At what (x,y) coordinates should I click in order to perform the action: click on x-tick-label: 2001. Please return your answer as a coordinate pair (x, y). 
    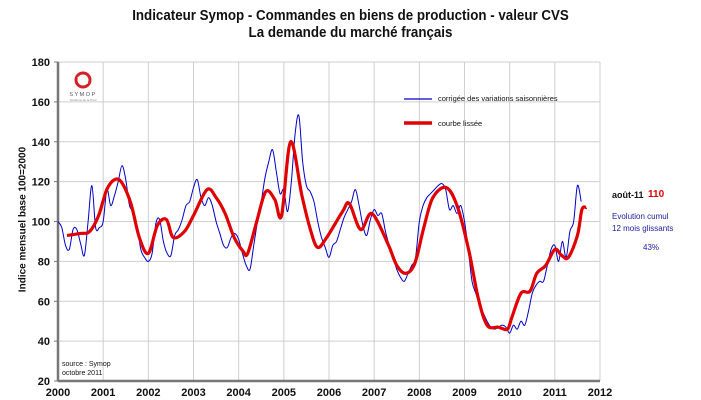
    Looking at the image, I should click on (103, 393).